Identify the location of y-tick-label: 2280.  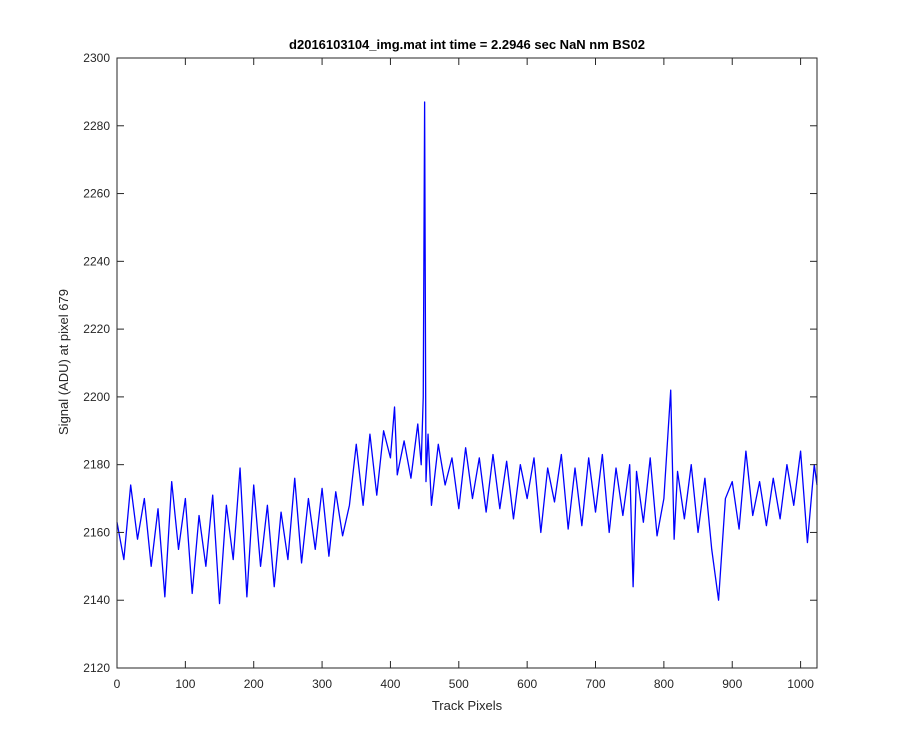
(96, 126).